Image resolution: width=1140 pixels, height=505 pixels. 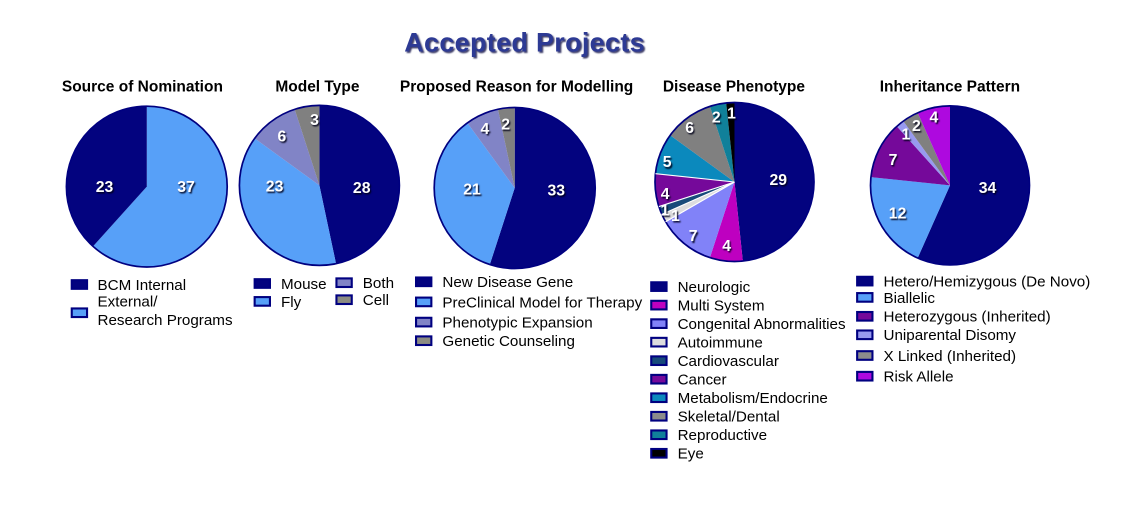 I want to click on svg-text: Neurologic, so click(x=714, y=287).